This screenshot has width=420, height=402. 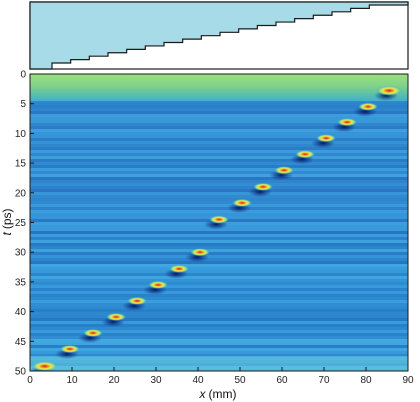 What do you see at coordinates (72, 380) in the screenshot?
I see `x-tick-label: 10` at bounding box center [72, 380].